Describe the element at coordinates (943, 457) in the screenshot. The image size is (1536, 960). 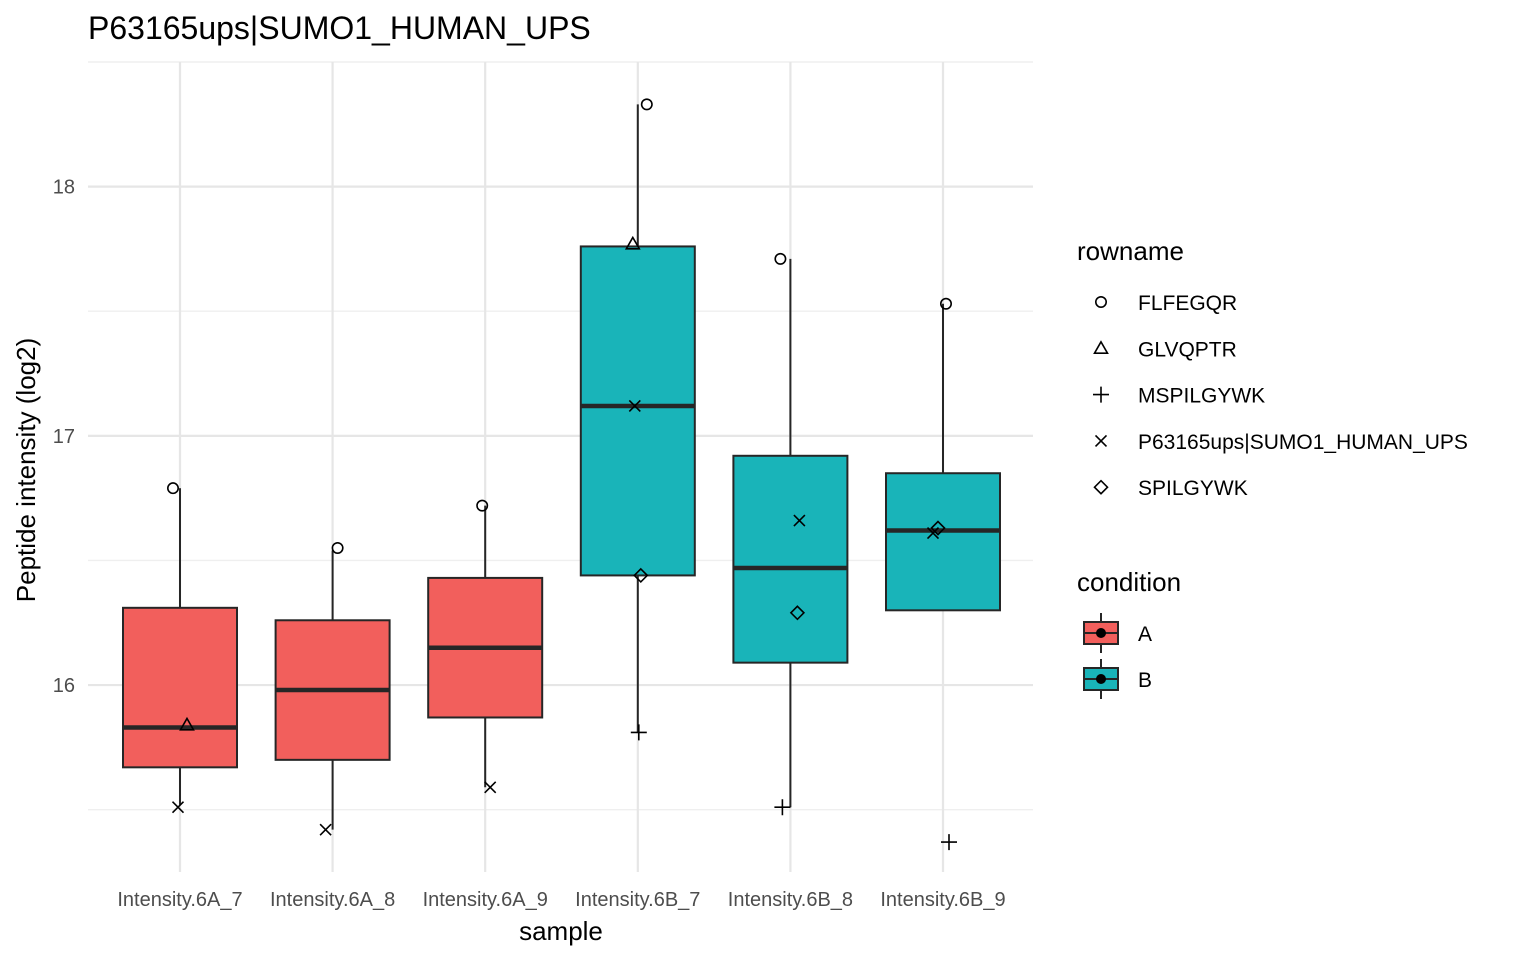
I see `box-Intensity.6B_9` at that location.